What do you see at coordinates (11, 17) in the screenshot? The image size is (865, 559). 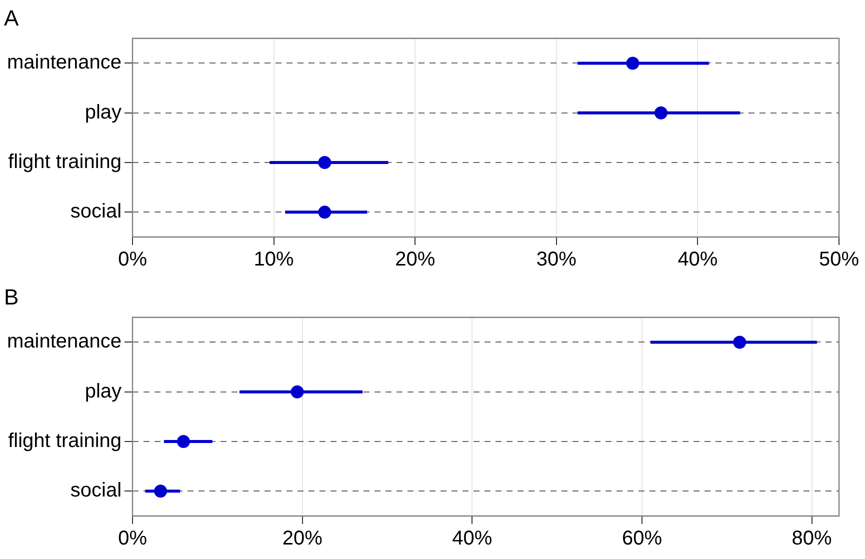 I see `chart-title: A` at bounding box center [11, 17].